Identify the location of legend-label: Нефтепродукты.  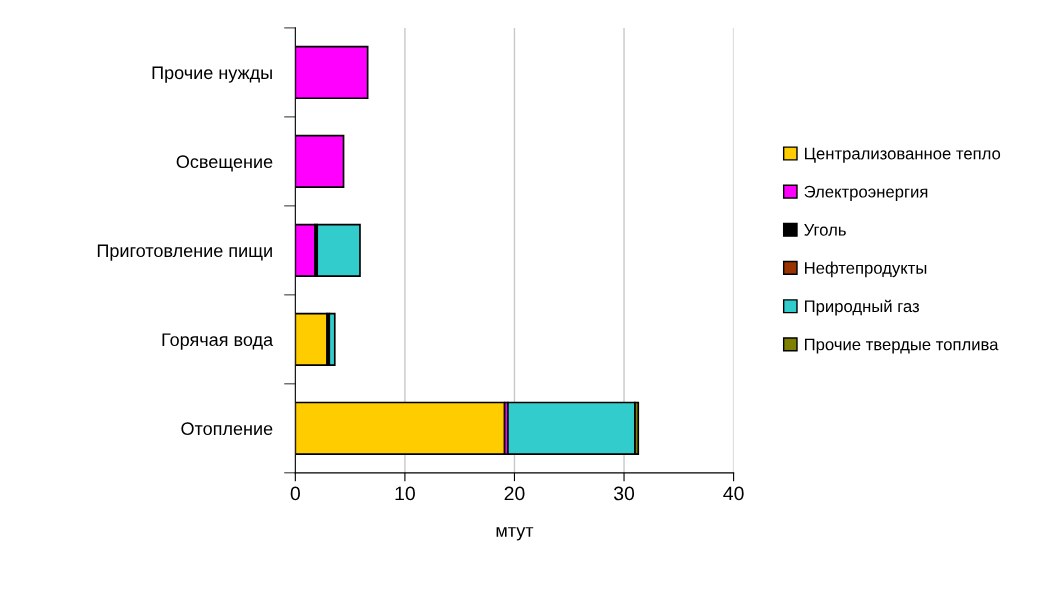
(866, 269).